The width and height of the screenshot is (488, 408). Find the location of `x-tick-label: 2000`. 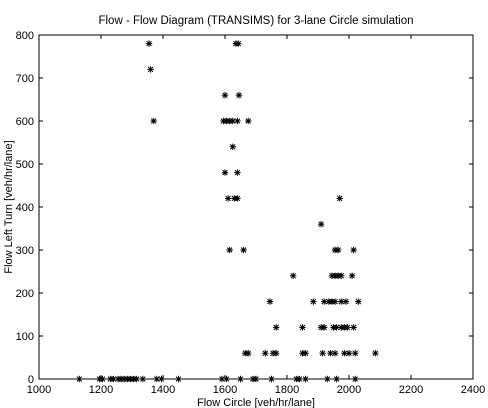

x-tick-label: 2000 is located at coordinates (349, 390).